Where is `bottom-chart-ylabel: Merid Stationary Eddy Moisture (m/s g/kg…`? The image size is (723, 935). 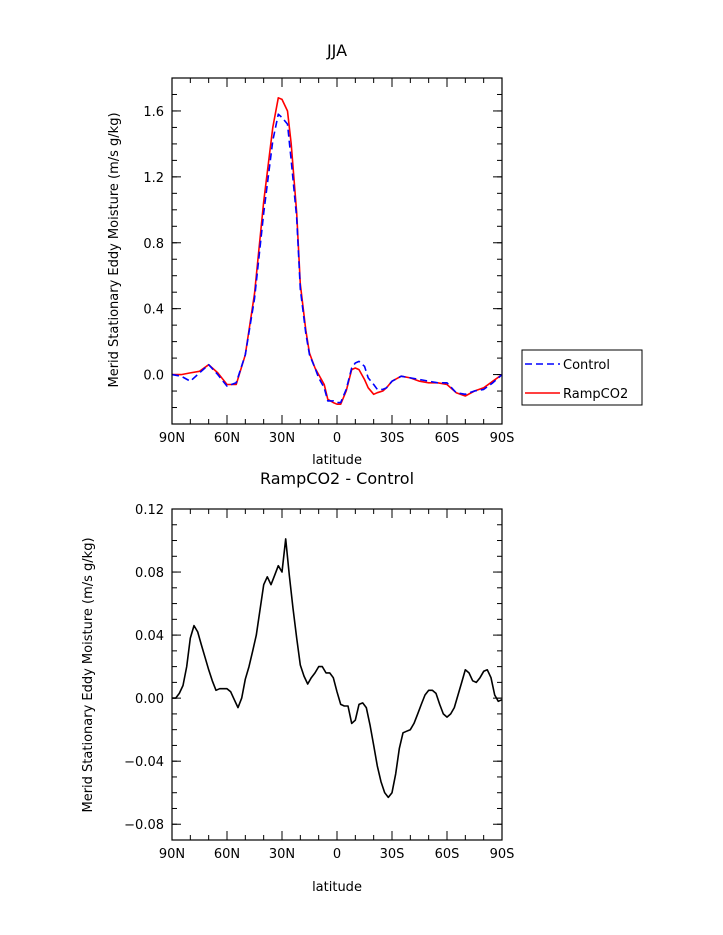 bottom-chart-ylabel: Merid Stationary Eddy Moisture (m/s g/kg… is located at coordinates (88, 674).